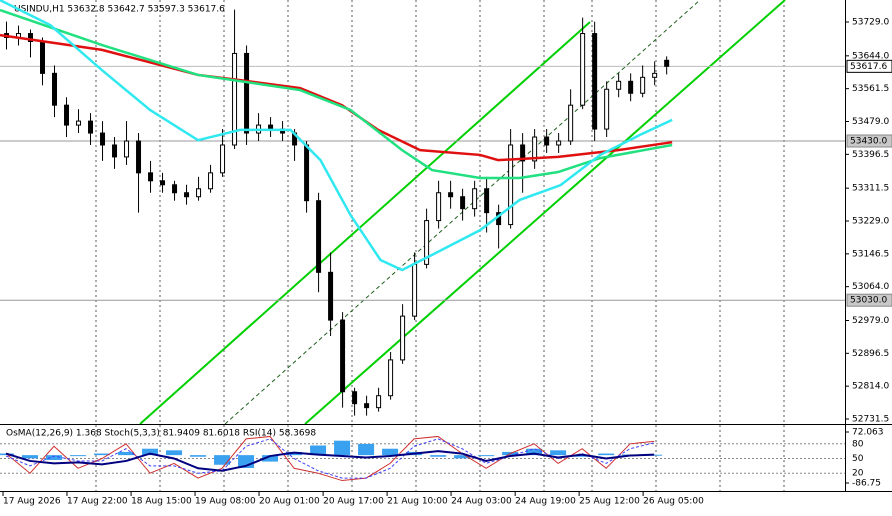 The height and width of the screenshot is (516, 892). Describe the element at coordinates (870, 155) in the screenshot. I see `y-tick-label: 53396.5` at that location.